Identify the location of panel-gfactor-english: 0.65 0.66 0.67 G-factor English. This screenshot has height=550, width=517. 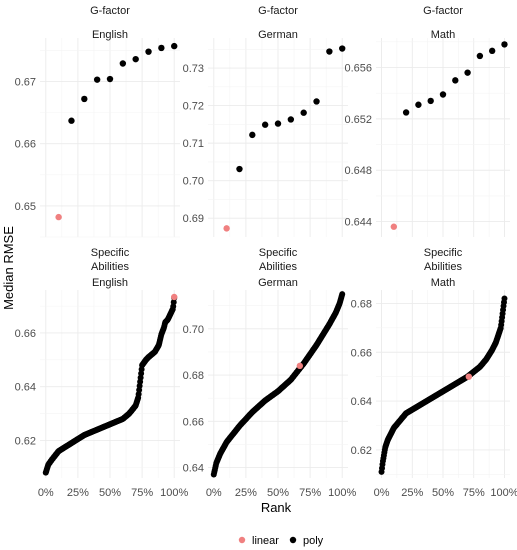
(97, 121).